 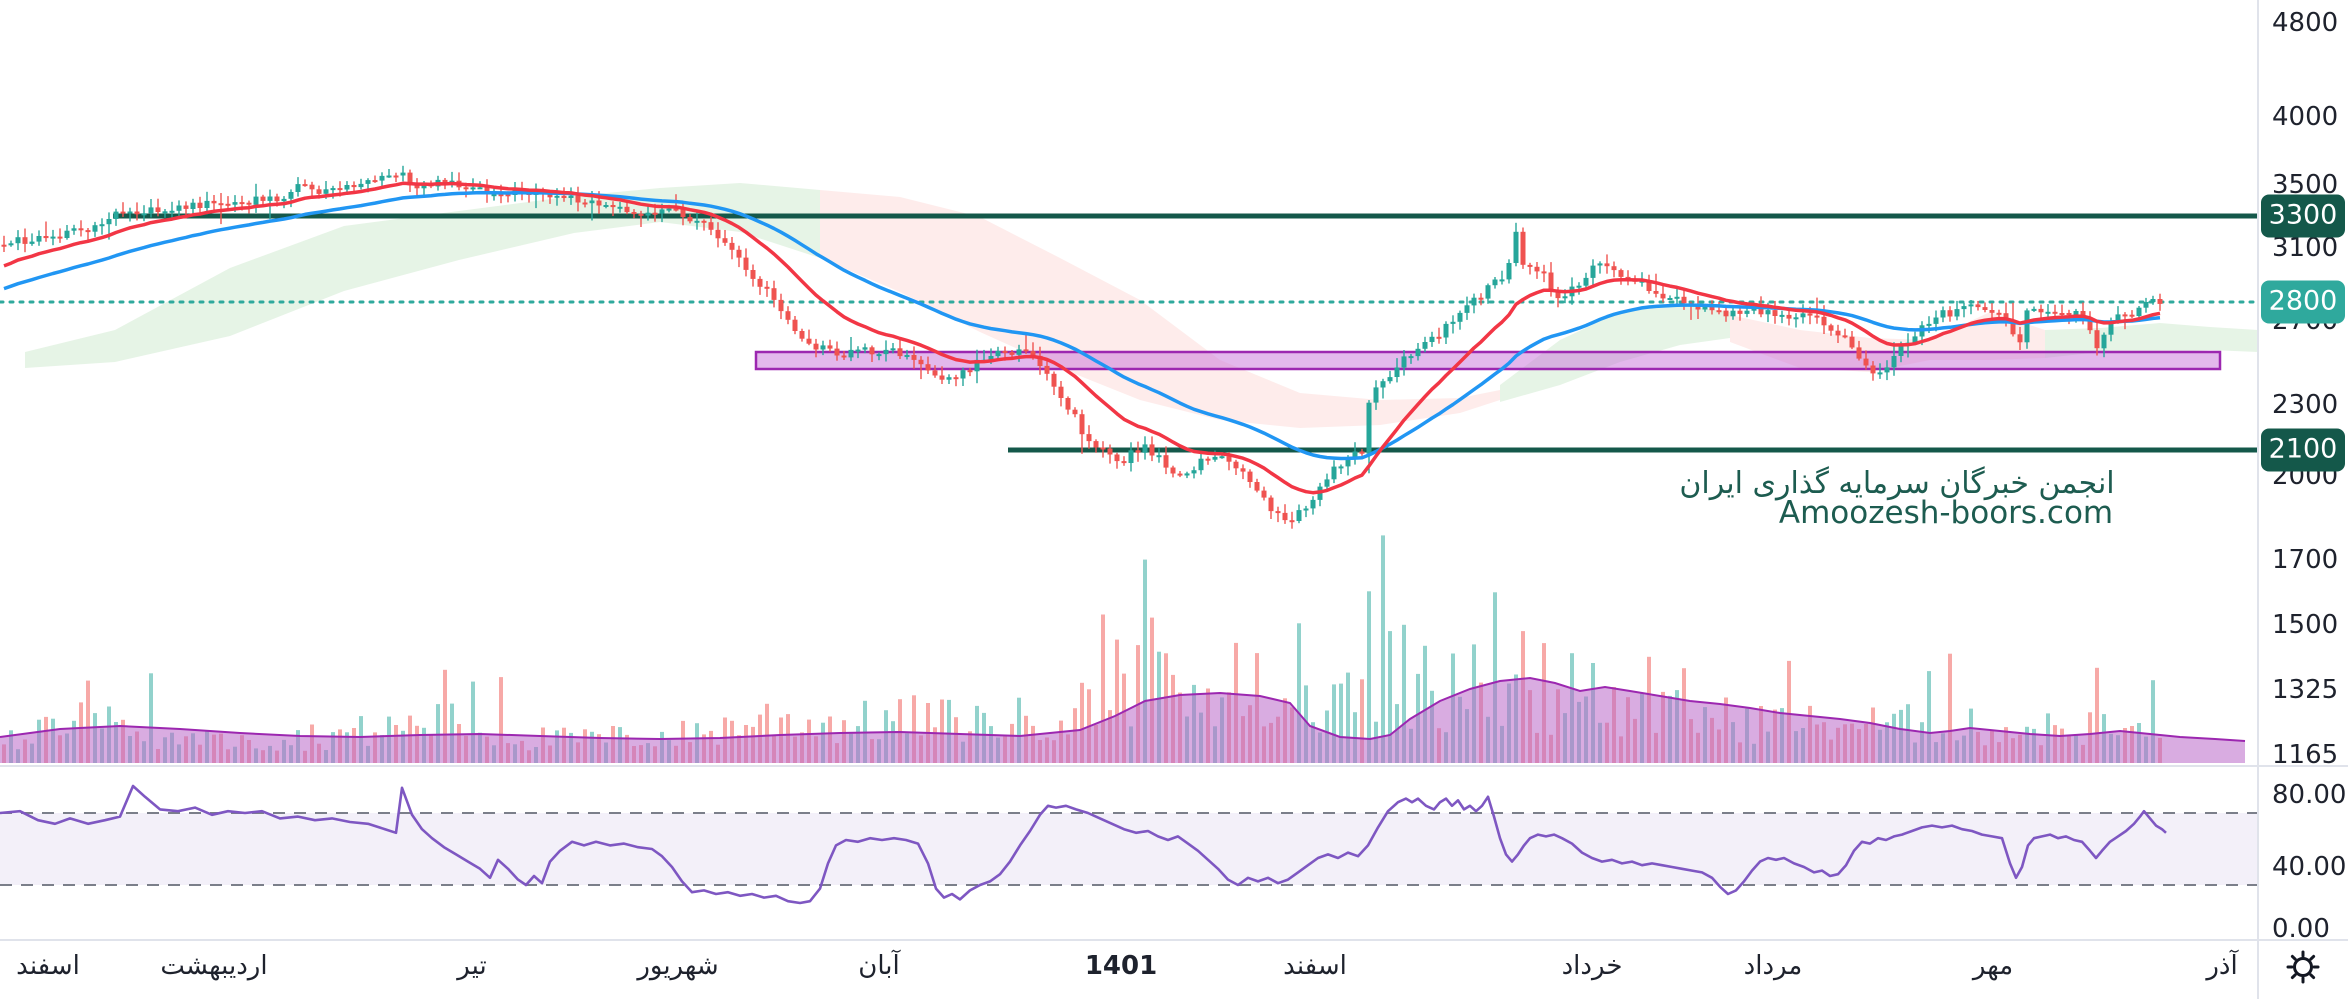 What do you see at coordinates (422, 275) in the screenshot?
I see `ichimoku-cloud-green` at bounding box center [422, 275].